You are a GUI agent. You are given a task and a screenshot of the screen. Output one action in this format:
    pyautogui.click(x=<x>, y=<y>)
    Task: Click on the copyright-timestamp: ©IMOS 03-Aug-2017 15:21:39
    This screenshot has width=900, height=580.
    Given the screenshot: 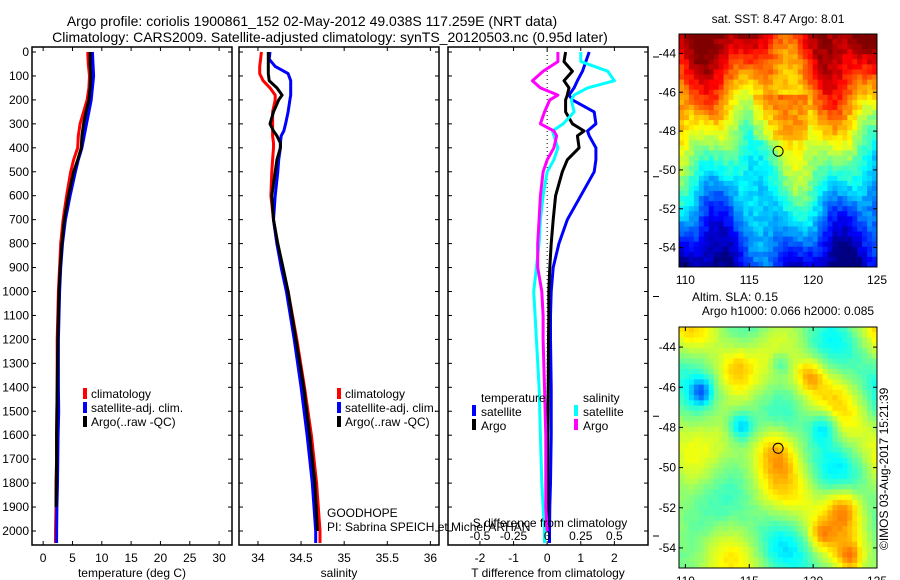 What is the action you would take?
    pyautogui.click(x=884, y=468)
    